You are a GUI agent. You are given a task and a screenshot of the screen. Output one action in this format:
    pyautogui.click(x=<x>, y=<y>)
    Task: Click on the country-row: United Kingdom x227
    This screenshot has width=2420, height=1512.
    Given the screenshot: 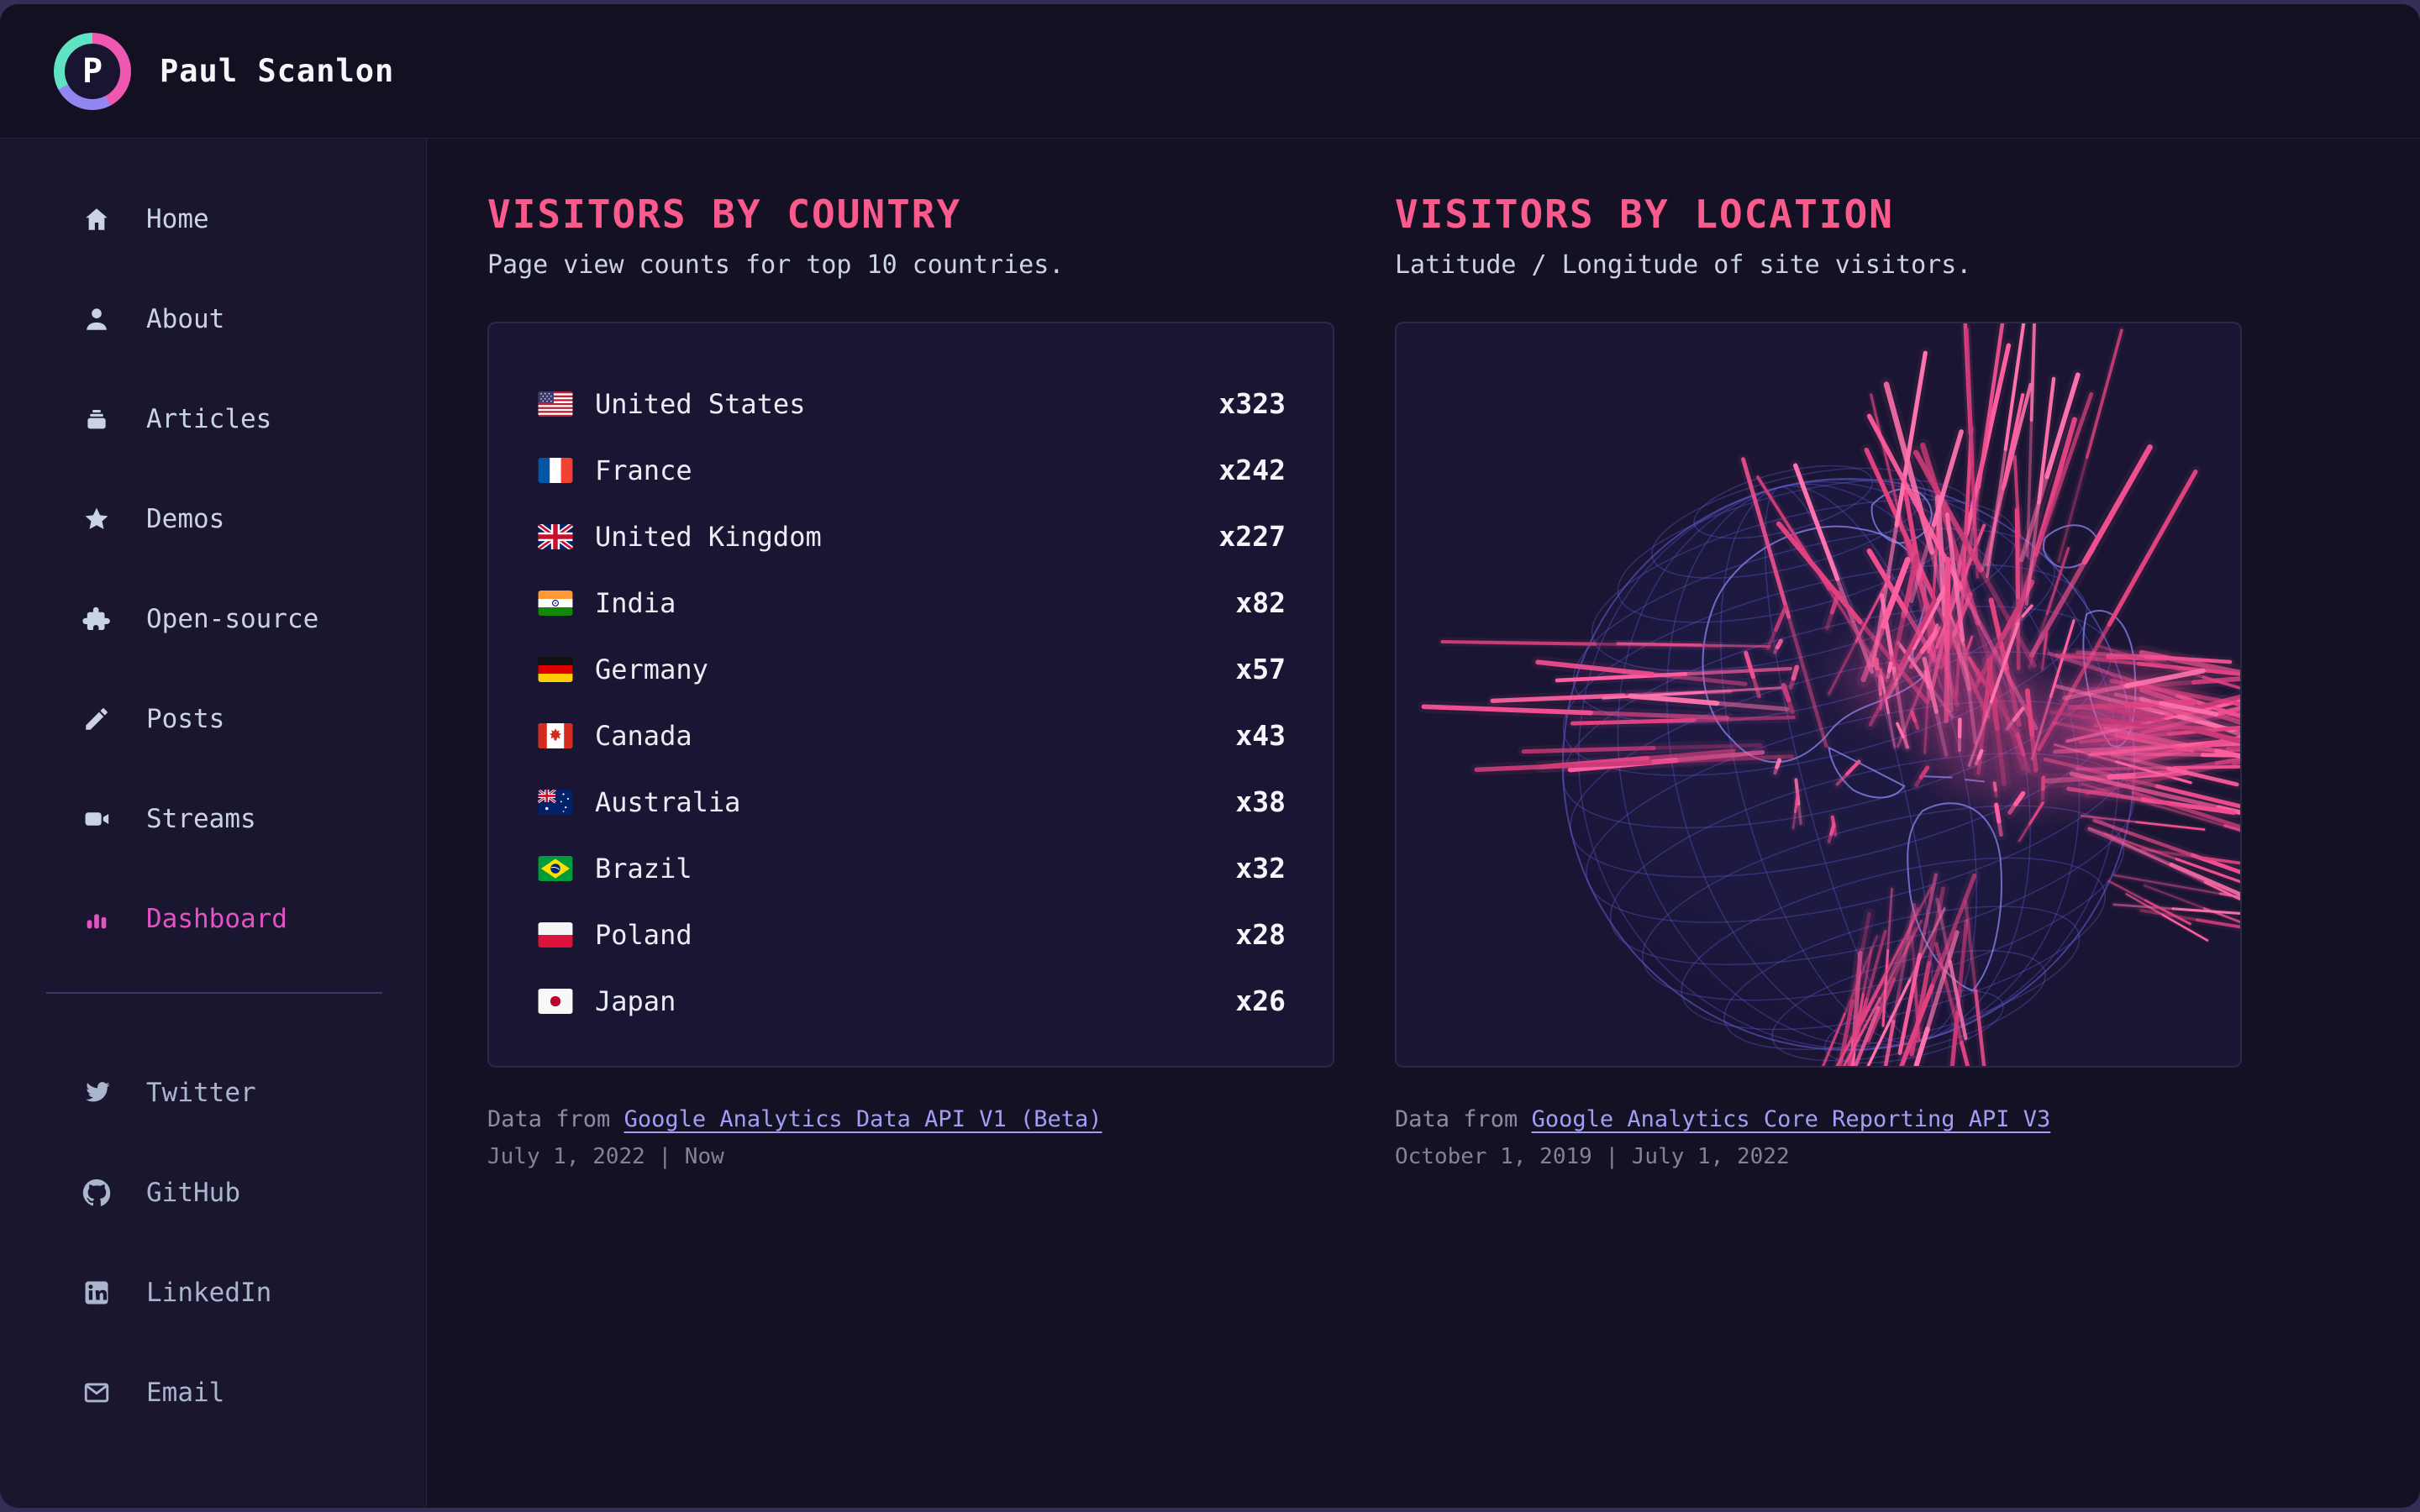 What is the action you would take?
    pyautogui.click(x=912, y=536)
    